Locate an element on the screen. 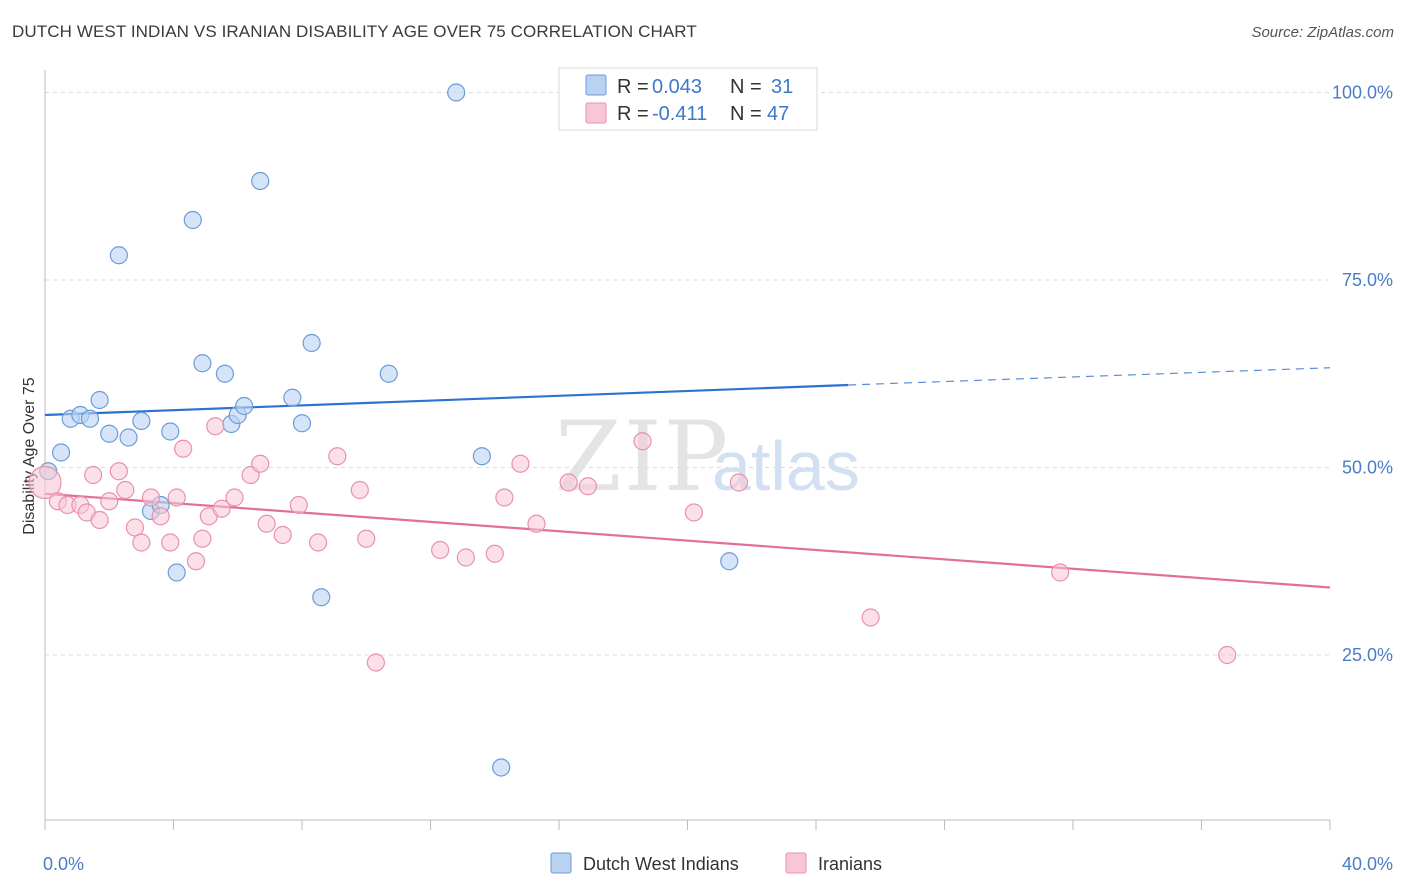  trend-line-dutch-west-indians is located at coordinates (446, 400).